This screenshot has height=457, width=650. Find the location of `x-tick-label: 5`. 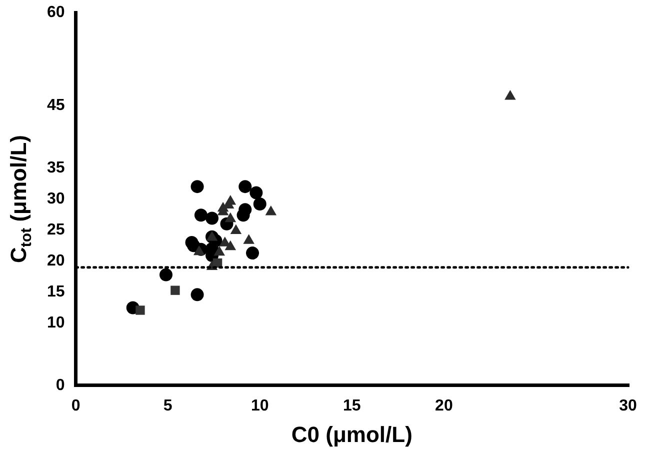

x-tick-label: 5 is located at coordinates (167, 405).